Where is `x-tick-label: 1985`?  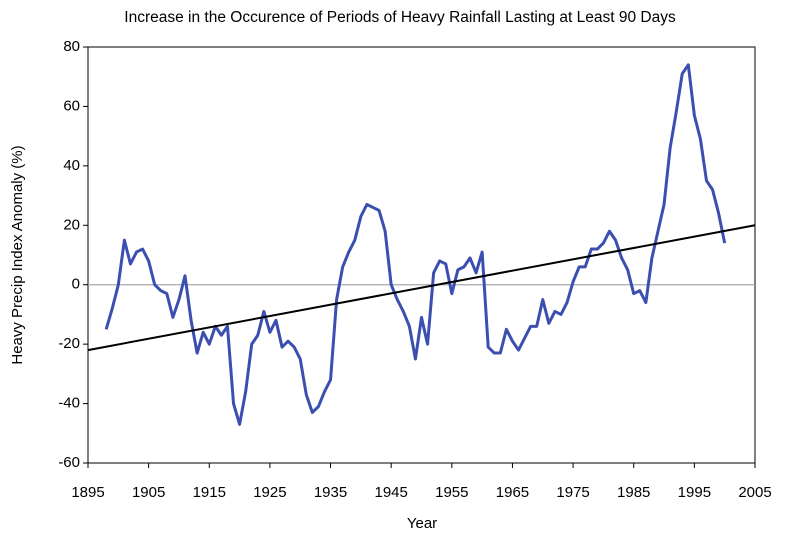
x-tick-label: 1985 is located at coordinates (633, 492).